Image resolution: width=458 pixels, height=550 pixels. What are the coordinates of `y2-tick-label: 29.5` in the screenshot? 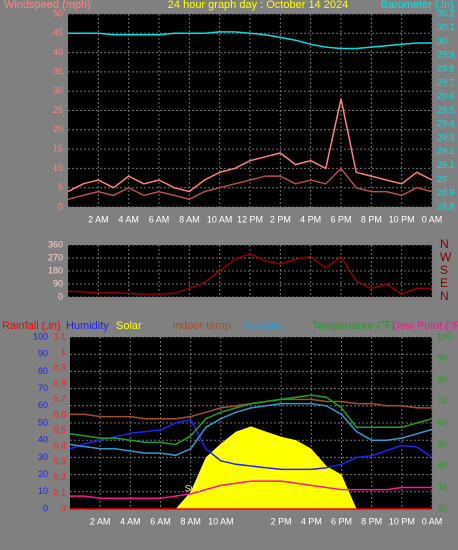 It's located at (446, 110).